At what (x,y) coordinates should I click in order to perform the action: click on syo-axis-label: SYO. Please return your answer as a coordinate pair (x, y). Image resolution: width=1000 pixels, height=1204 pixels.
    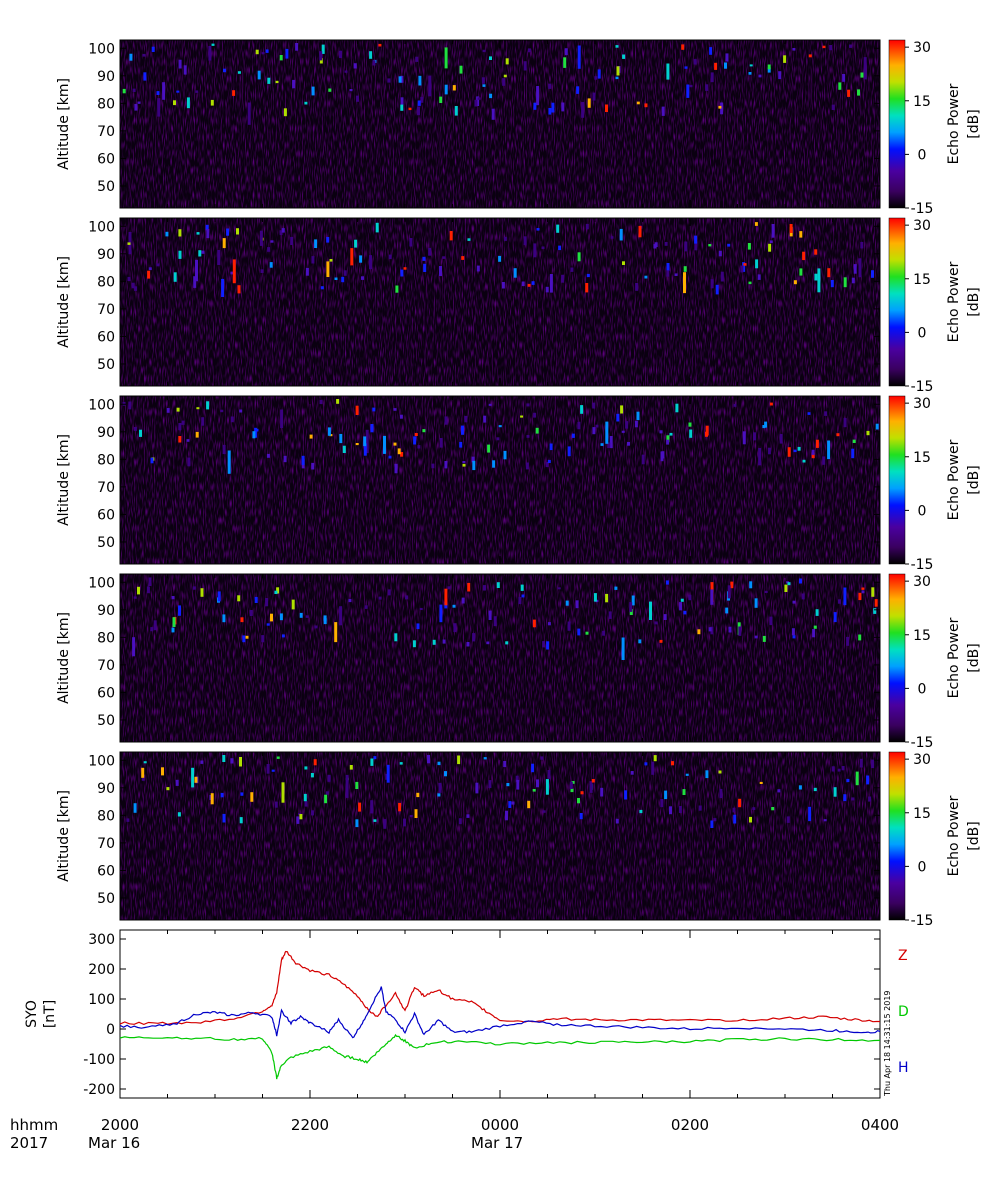
    Looking at the image, I should click on (32, 1014).